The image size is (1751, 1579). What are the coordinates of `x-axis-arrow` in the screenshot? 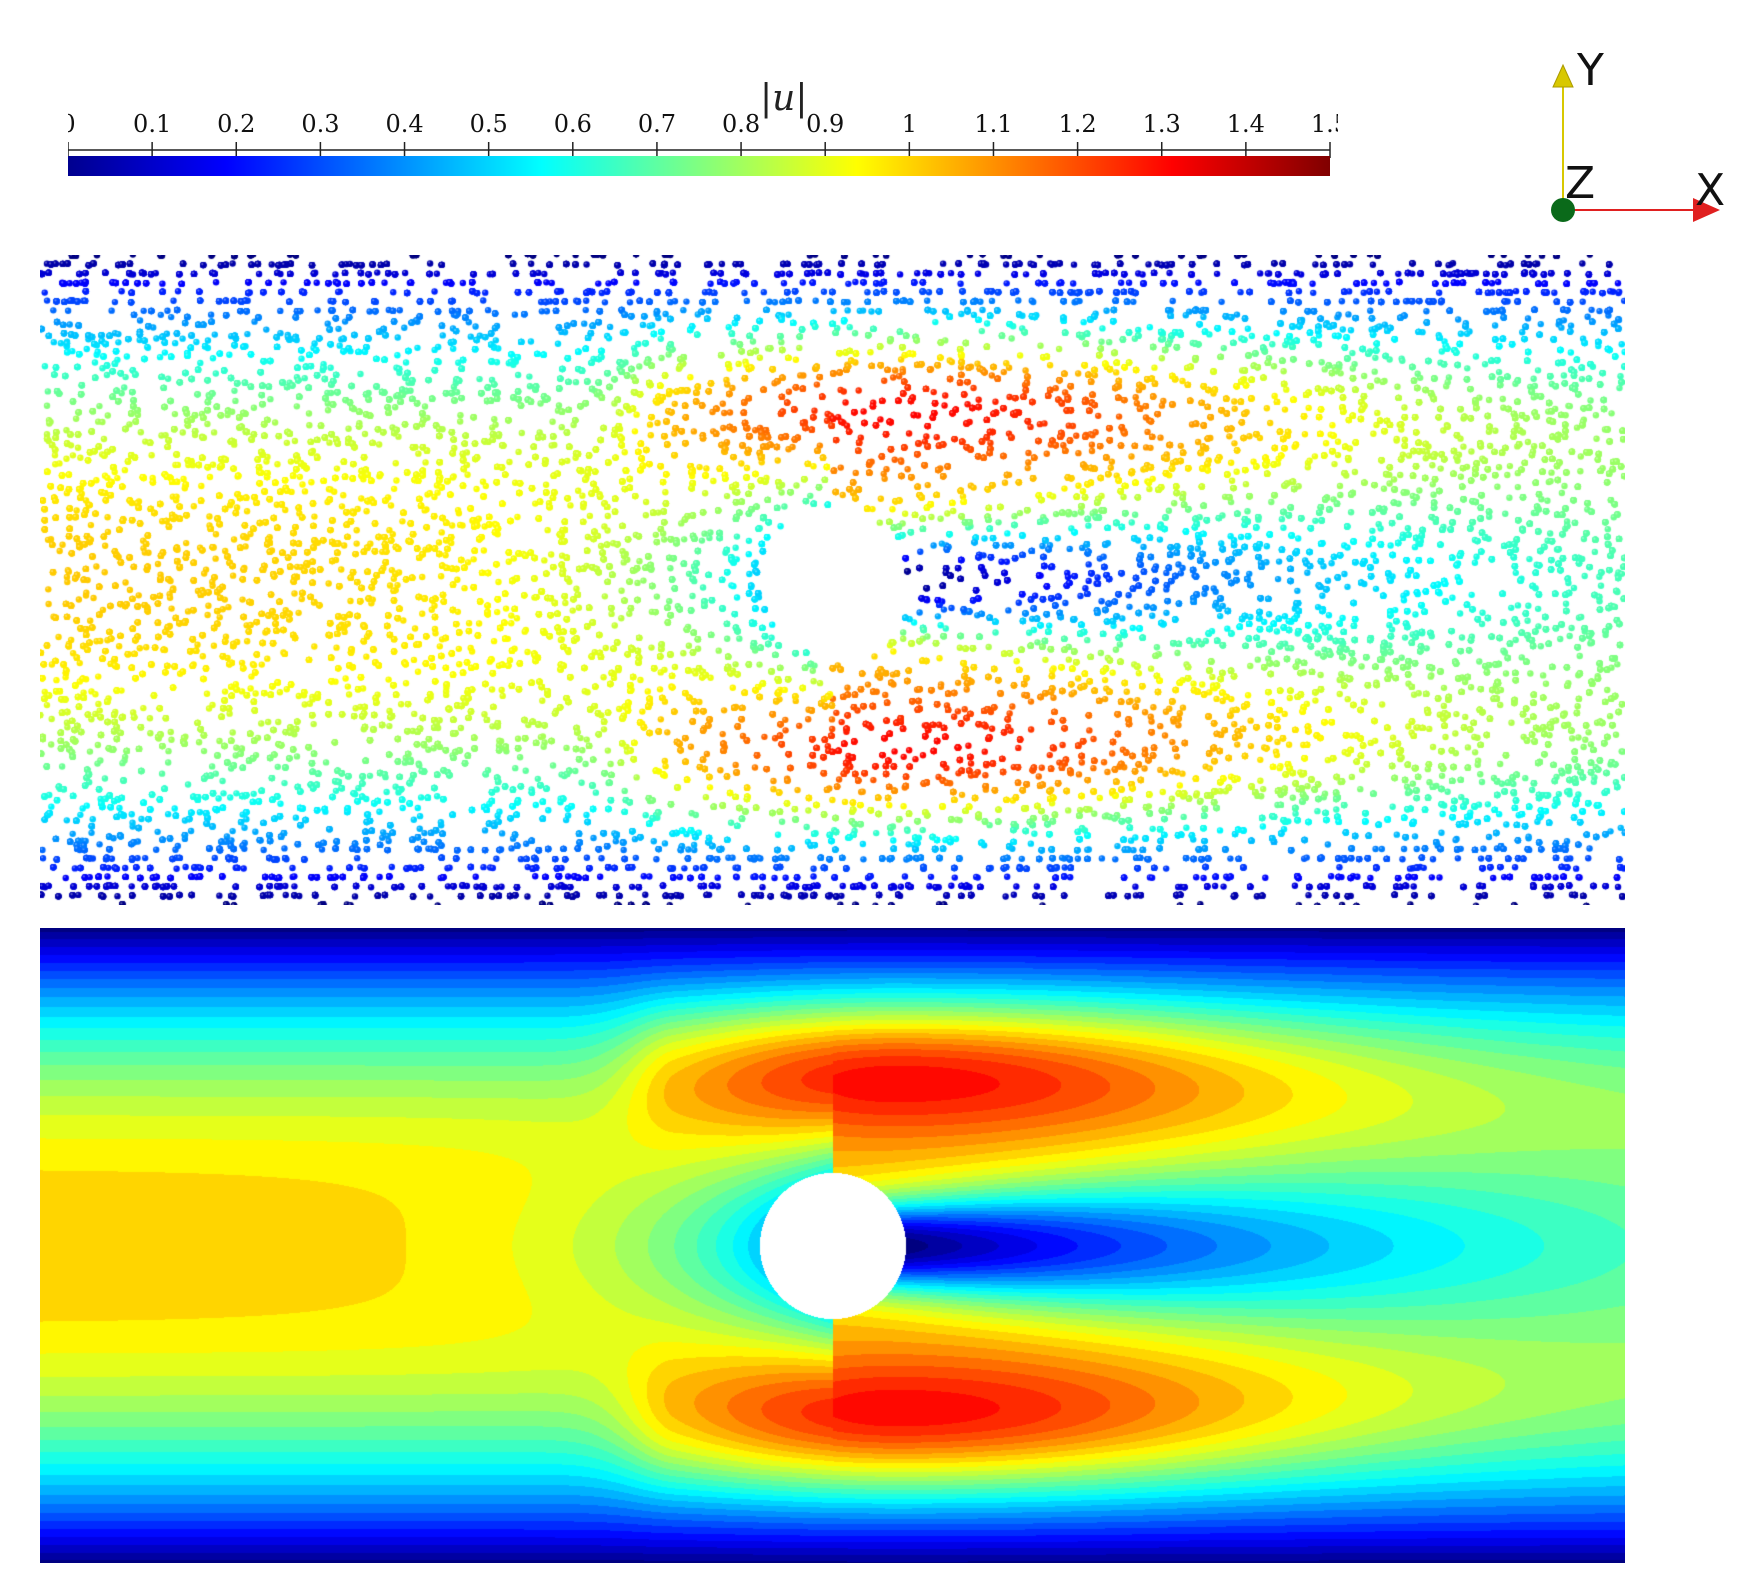 It's located at (1706, 210).